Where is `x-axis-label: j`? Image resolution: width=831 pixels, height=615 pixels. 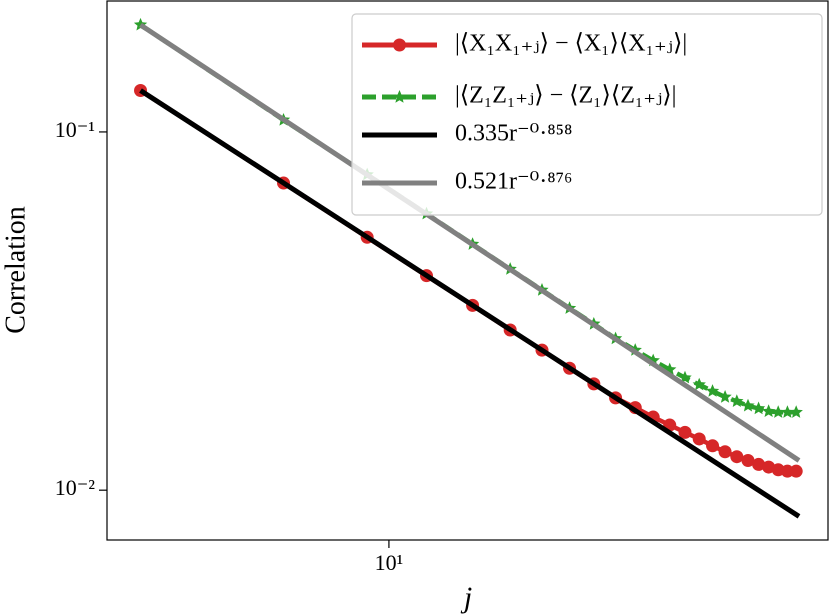 x-axis-label: j is located at coordinates (466, 597).